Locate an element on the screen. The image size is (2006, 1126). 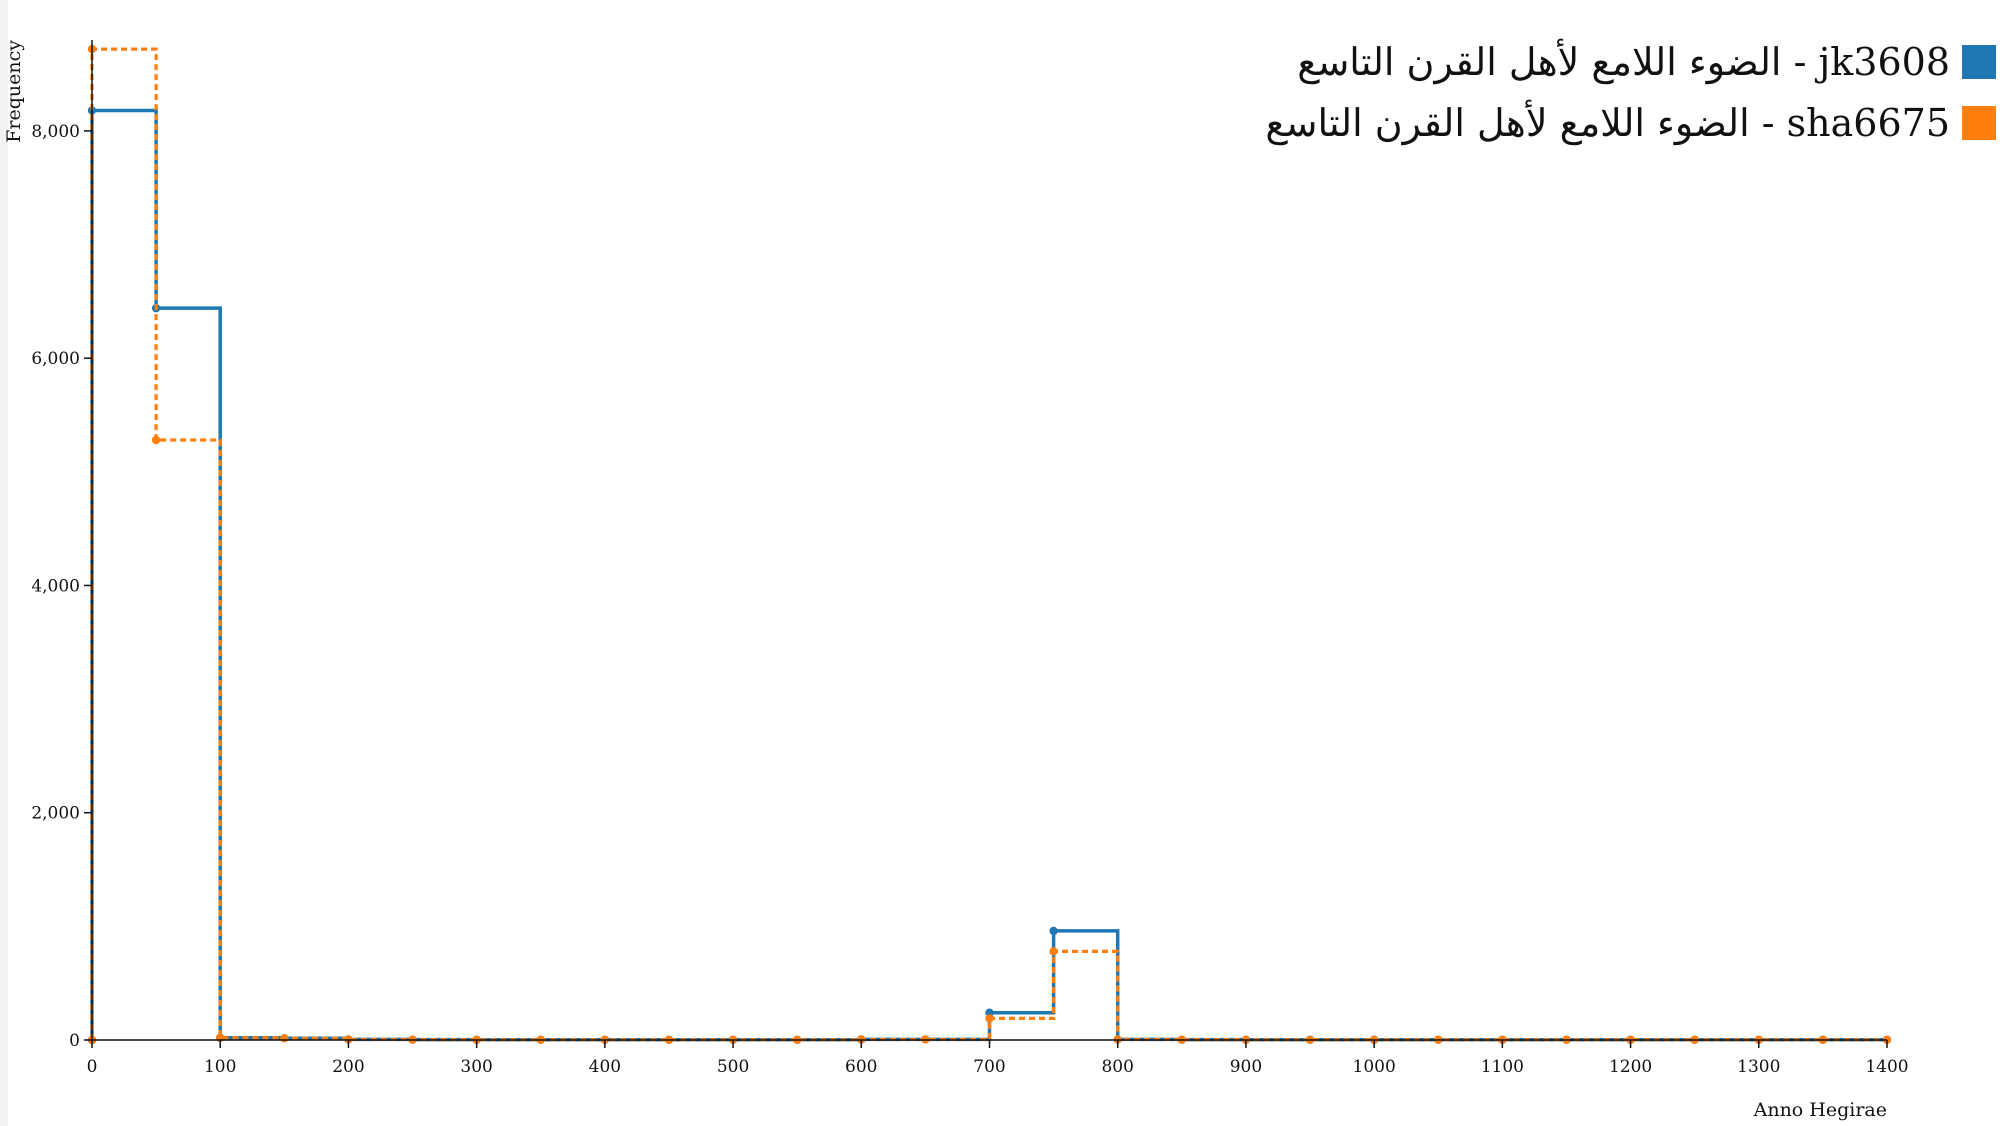
x-tick-label: 1000 is located at coordinates (1374, 1067).